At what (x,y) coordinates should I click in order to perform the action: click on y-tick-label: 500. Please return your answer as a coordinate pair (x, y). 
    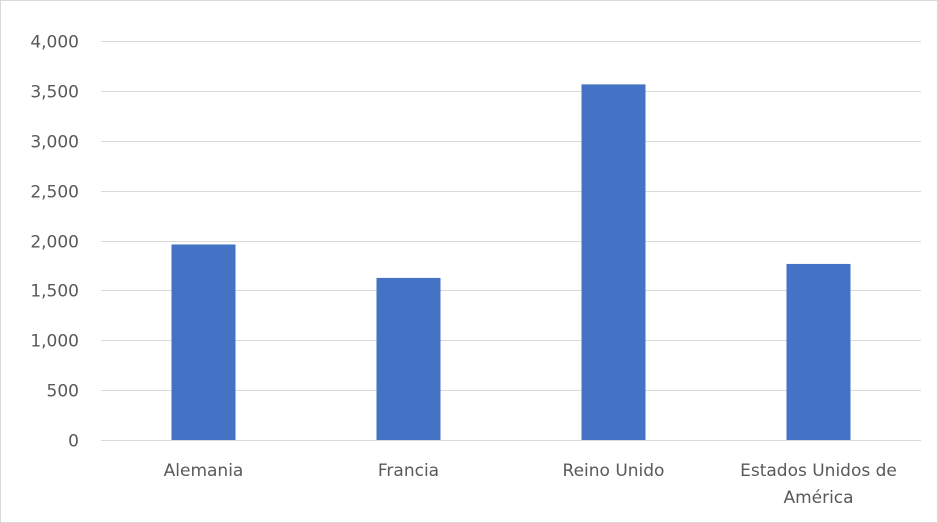
    Looking at the image, I should click on (63, 392).